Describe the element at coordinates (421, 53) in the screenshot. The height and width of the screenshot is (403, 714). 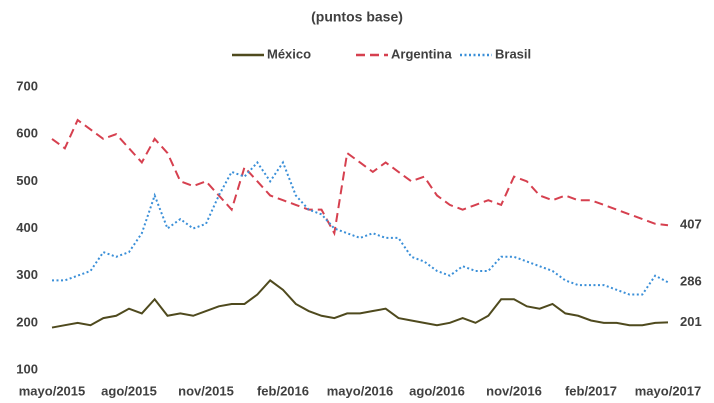
I see `legend-label: Argentina` at that location.